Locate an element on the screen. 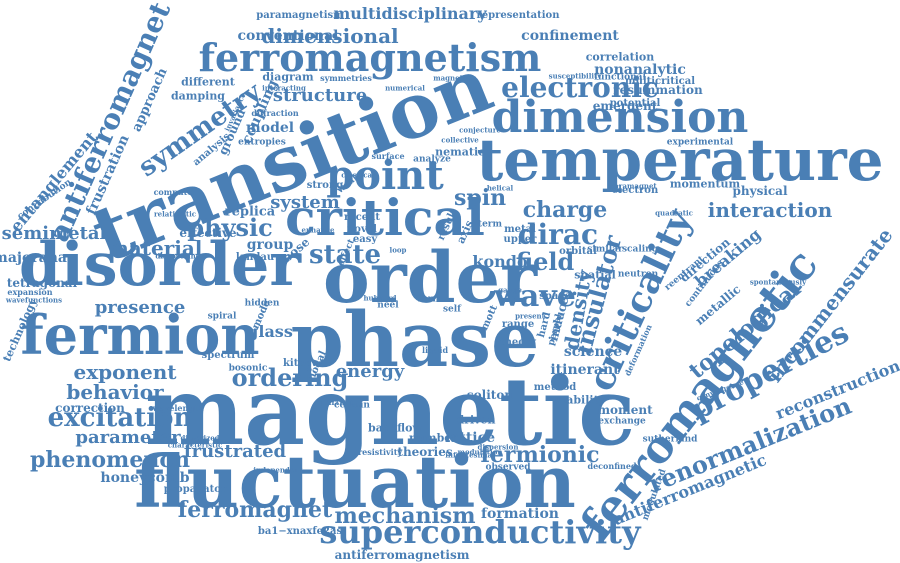 This screenshot has width=900, height=563. cloud-word: system is located at coordinates (305, 202).